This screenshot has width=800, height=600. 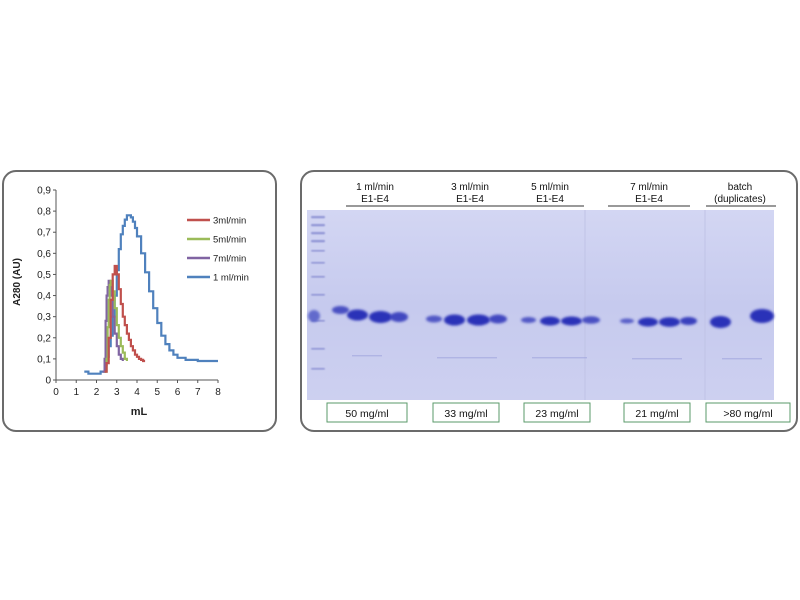 What do you see at coordinates (649, 187) in the screenshot?
I see `lane-header-line1: 7 ml/min` at bounding box center [649, 187].